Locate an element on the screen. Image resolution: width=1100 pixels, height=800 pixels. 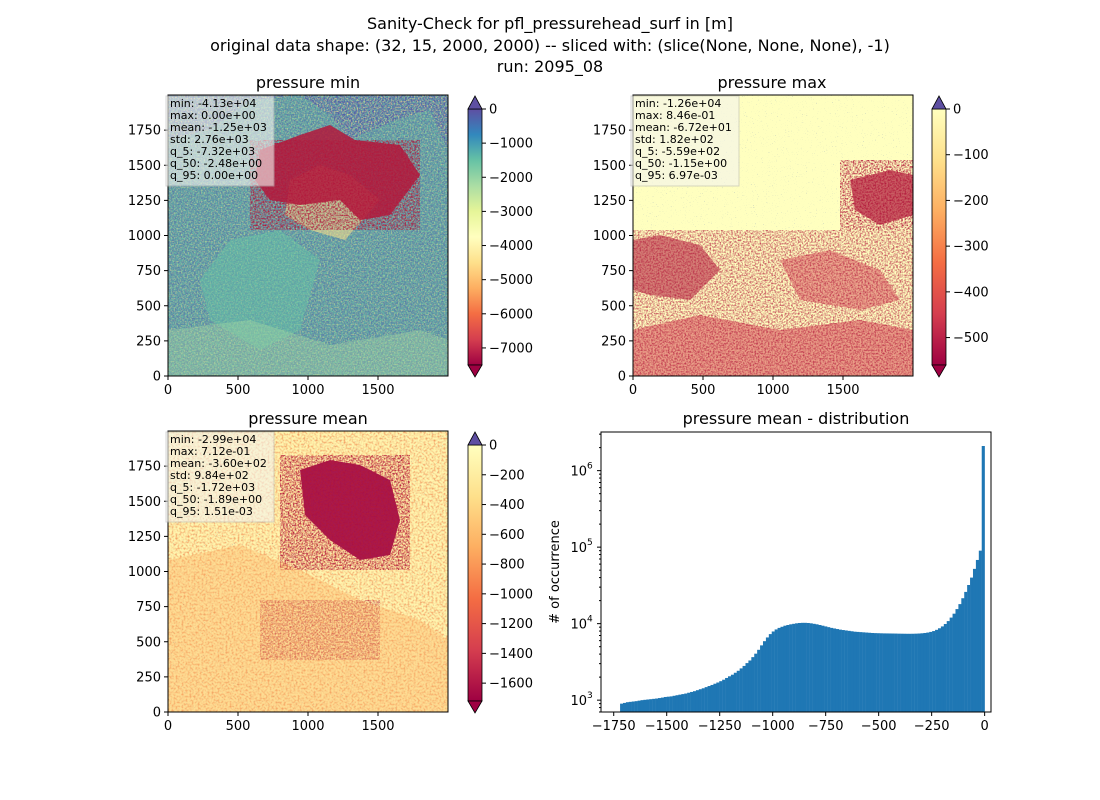
x-tick-label: 1500 is located at coordinates (842, 390).